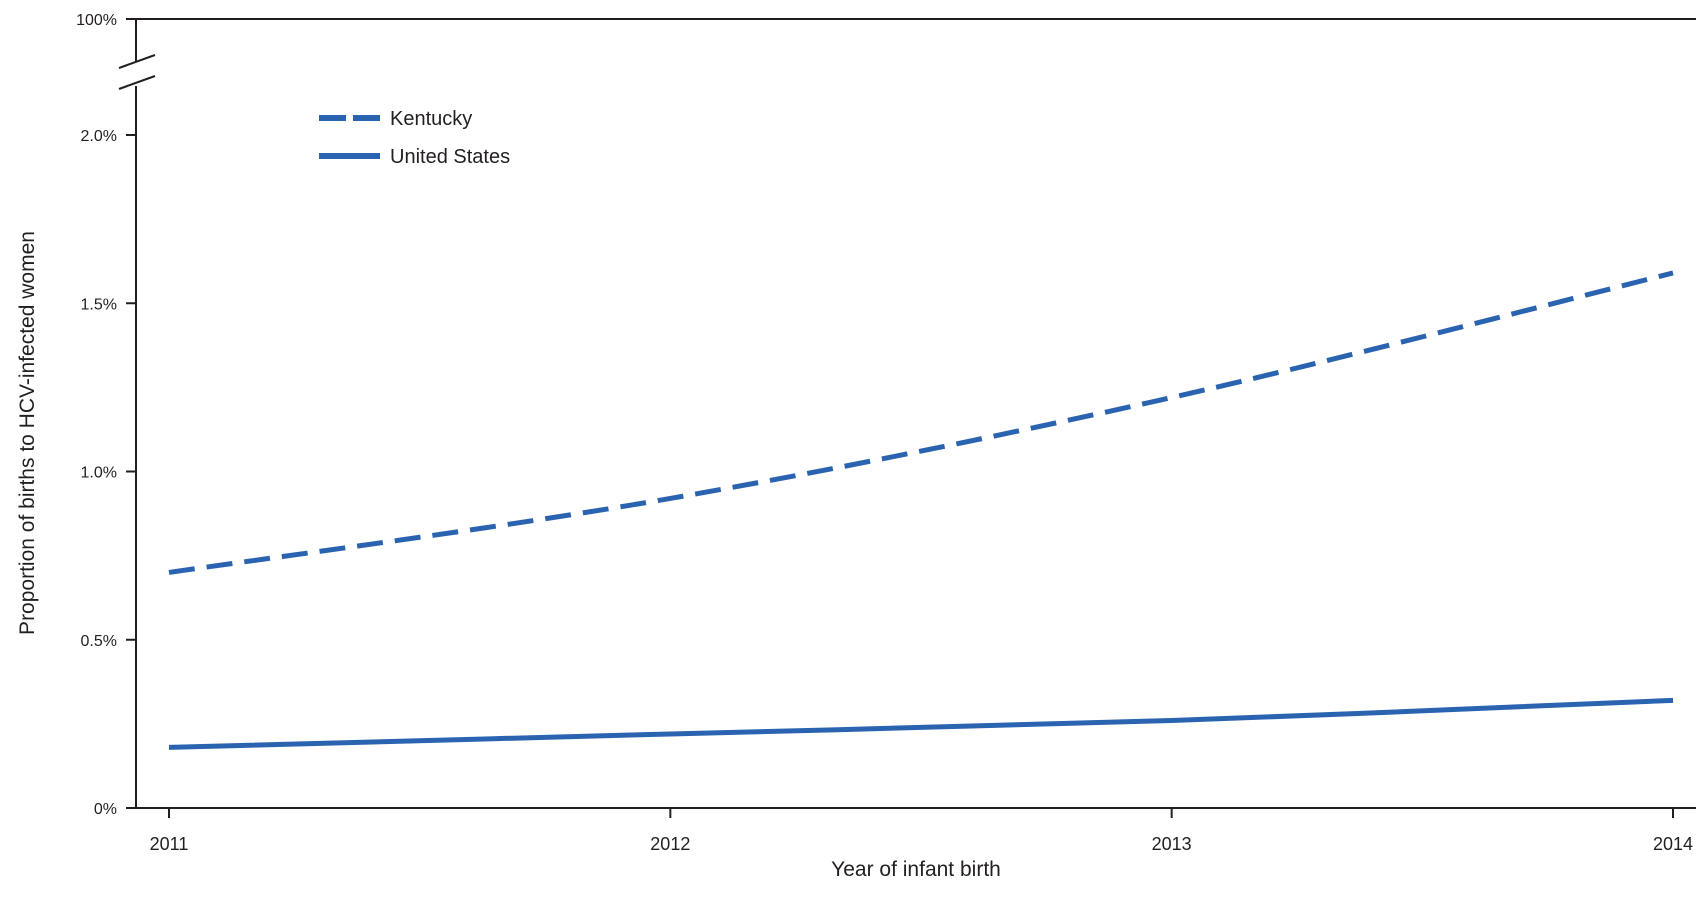 This screenshot has height=907, width=1696. What do you see at coordinates (450, 157) in the screenshot?
I see `legend-label: United States` at bounding box center [450, 157].